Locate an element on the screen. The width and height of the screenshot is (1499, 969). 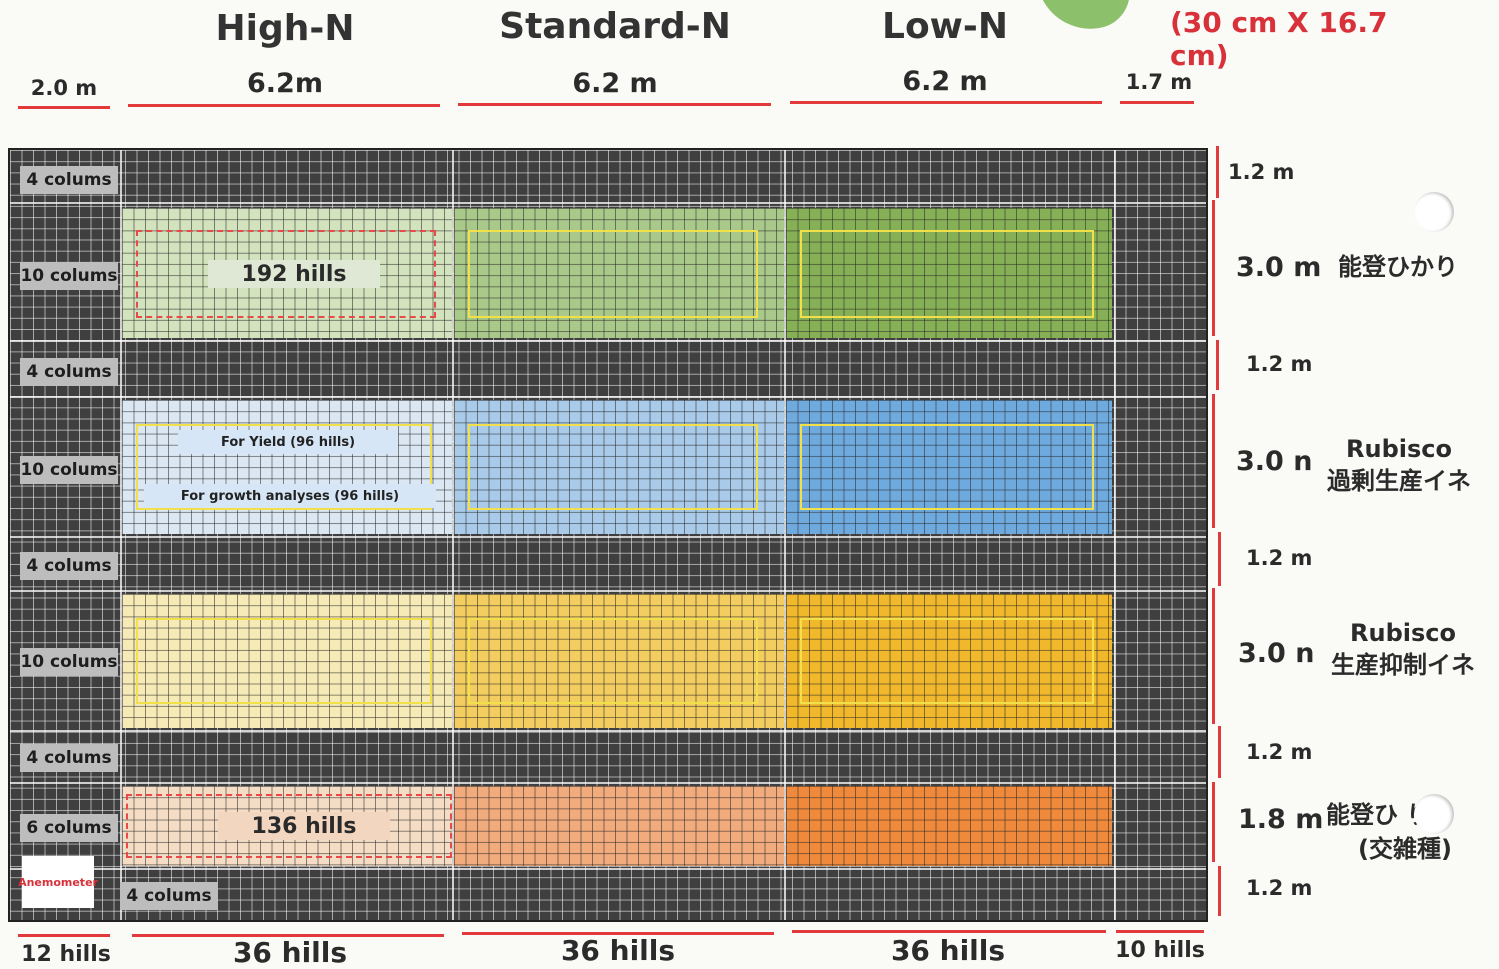
variety-label: 生産抑制イネ is located at coordinates (1403, 665).